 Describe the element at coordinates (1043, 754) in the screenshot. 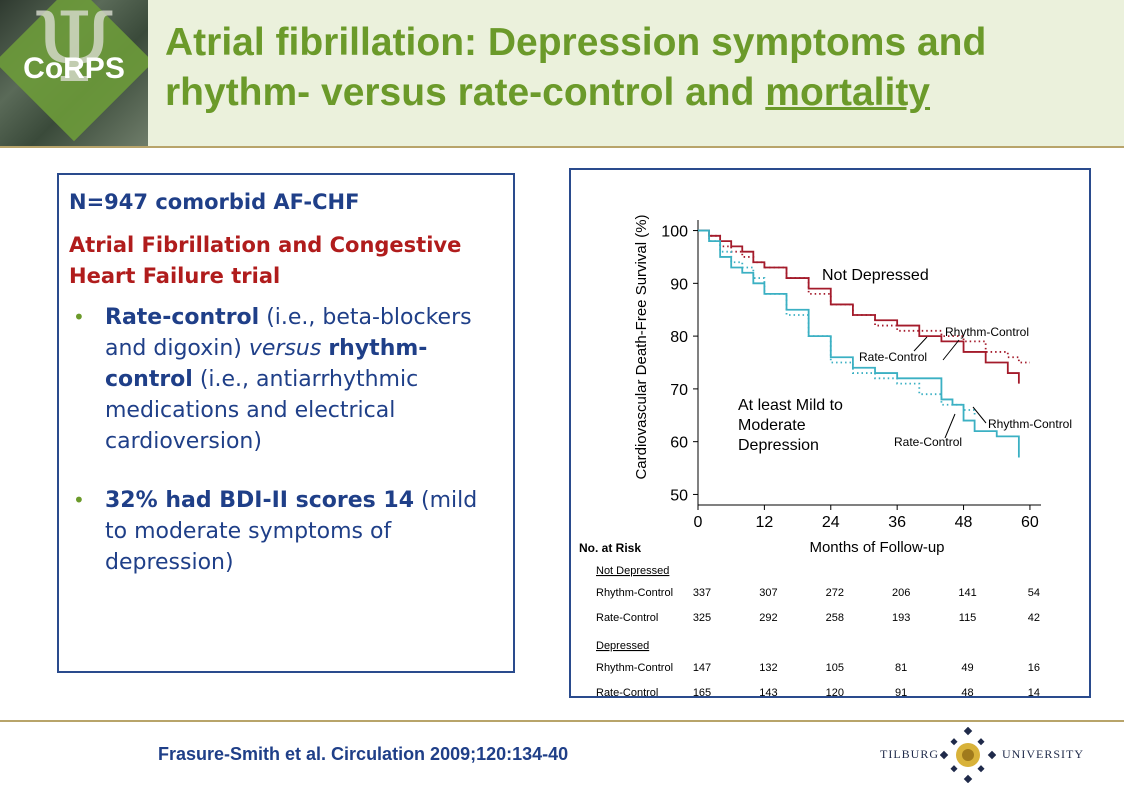

I see `uni-name-right: UNIVERSITY` at that location.